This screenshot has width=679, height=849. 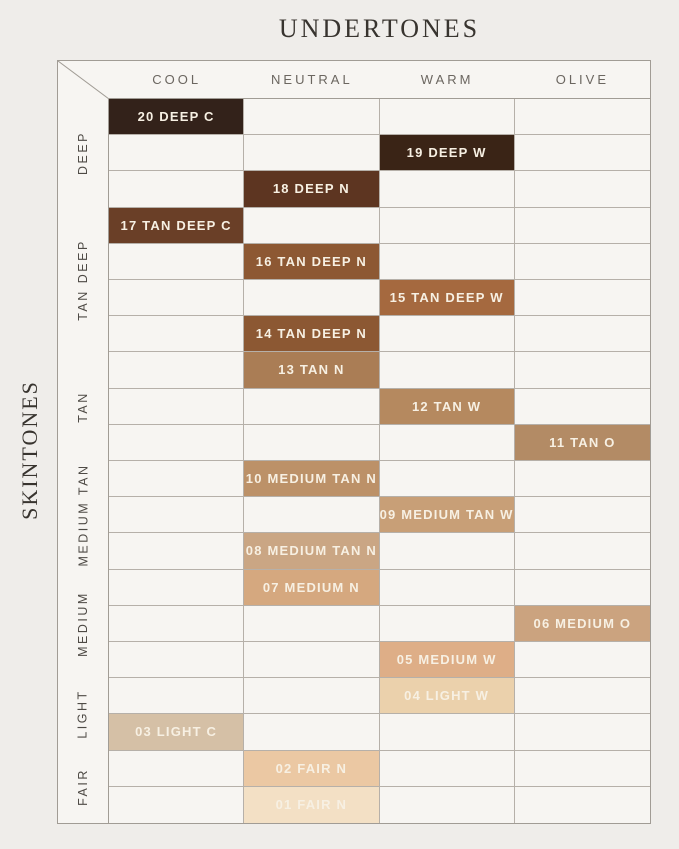 What do you see at coordinates (447, 406) in the screenshot?
I see `shade-cell-12-tan-w: 12 TAN W` at bounding box center [447, 406].